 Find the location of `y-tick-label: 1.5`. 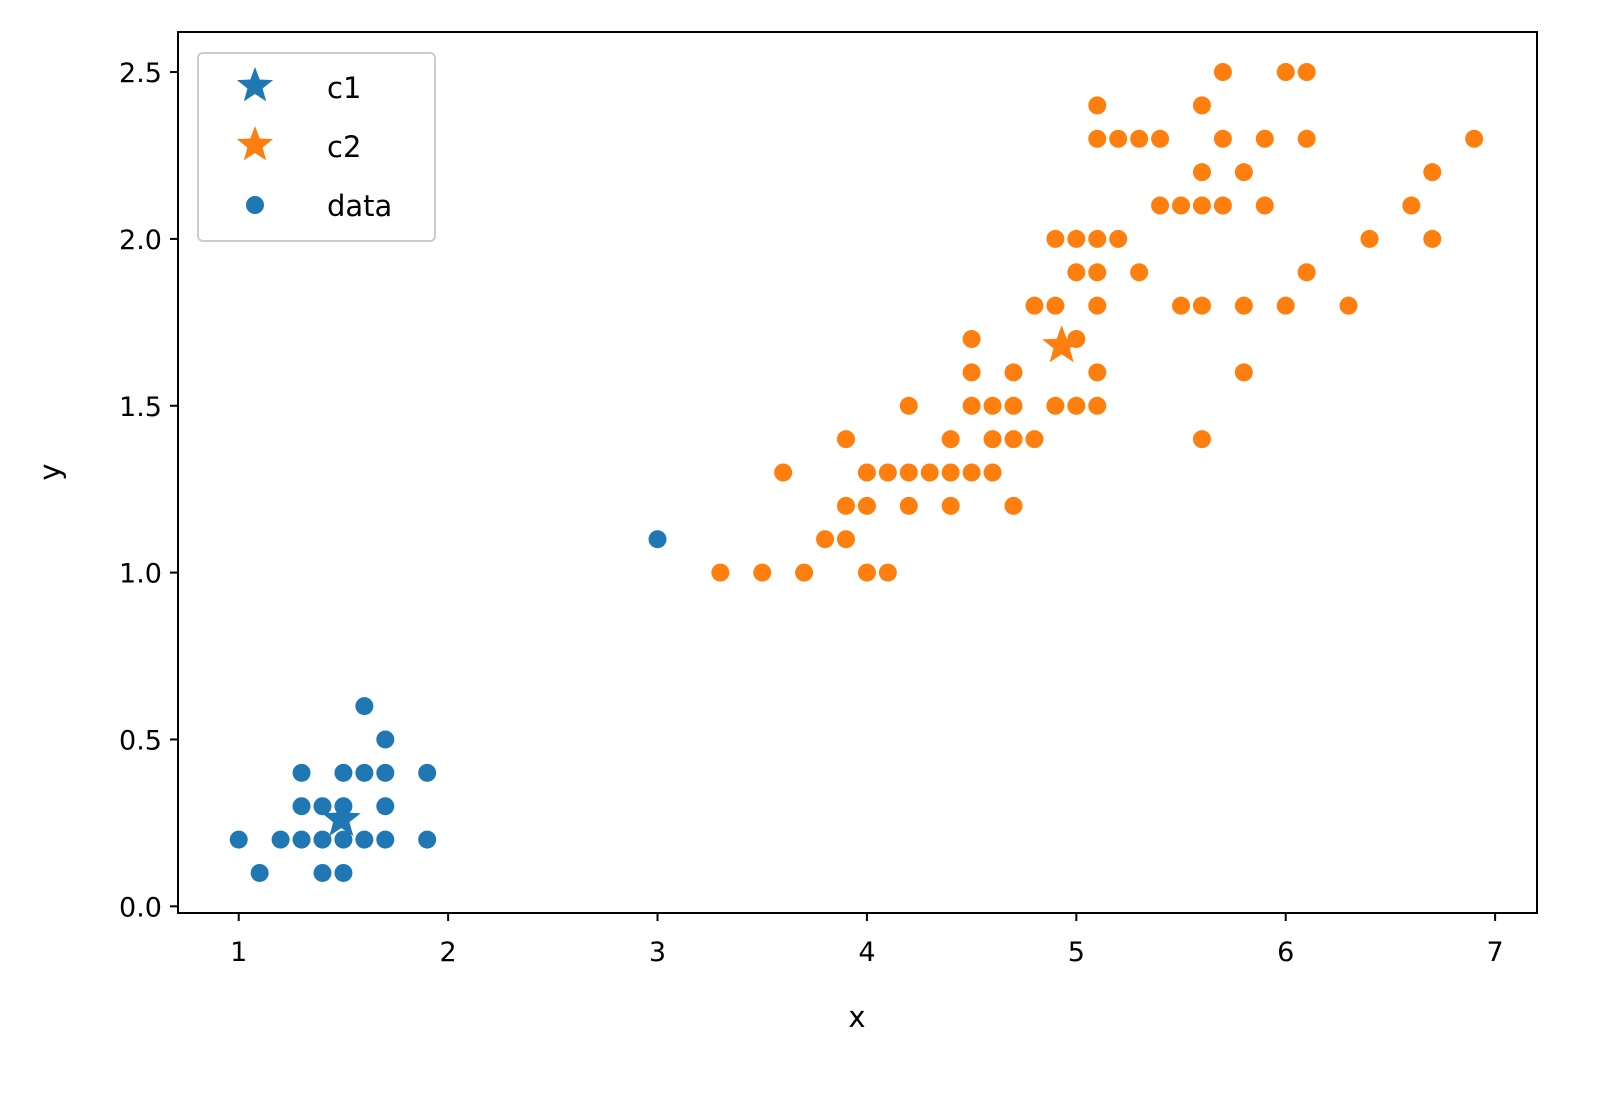

y-tick-label: 1.5 is located at coordinates (140, 407).